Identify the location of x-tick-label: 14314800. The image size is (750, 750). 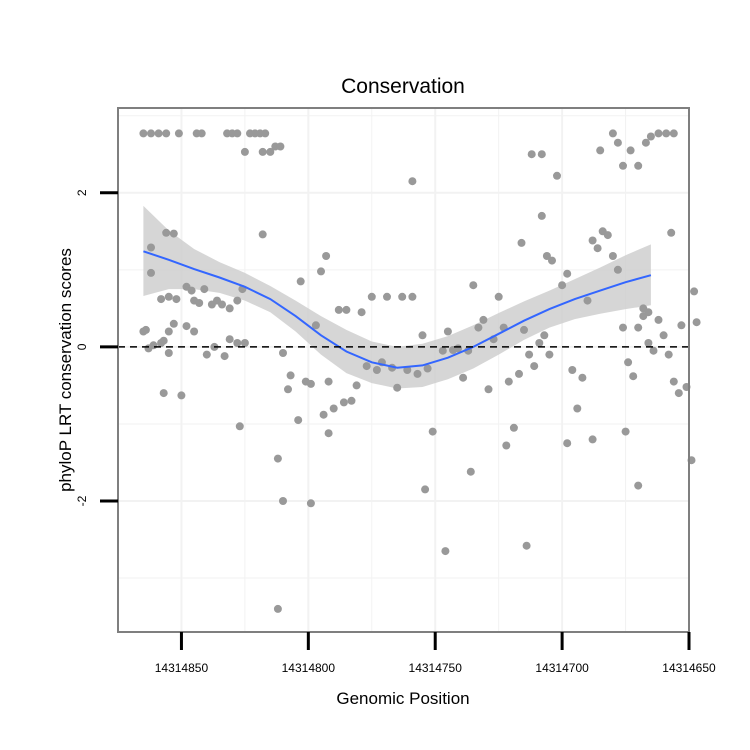
(309, 668).